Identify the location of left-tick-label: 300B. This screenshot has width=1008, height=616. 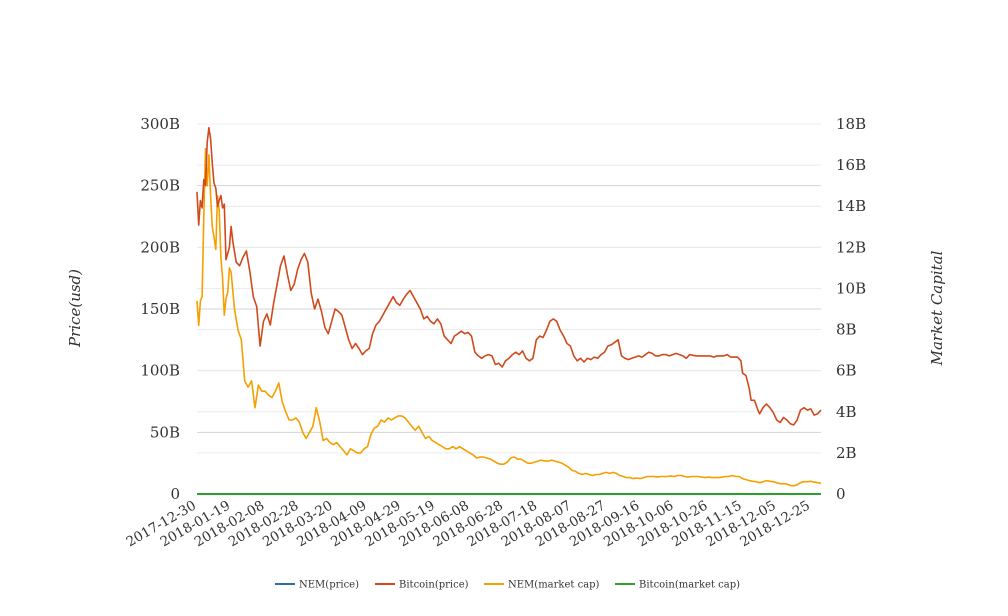
(160, 124).